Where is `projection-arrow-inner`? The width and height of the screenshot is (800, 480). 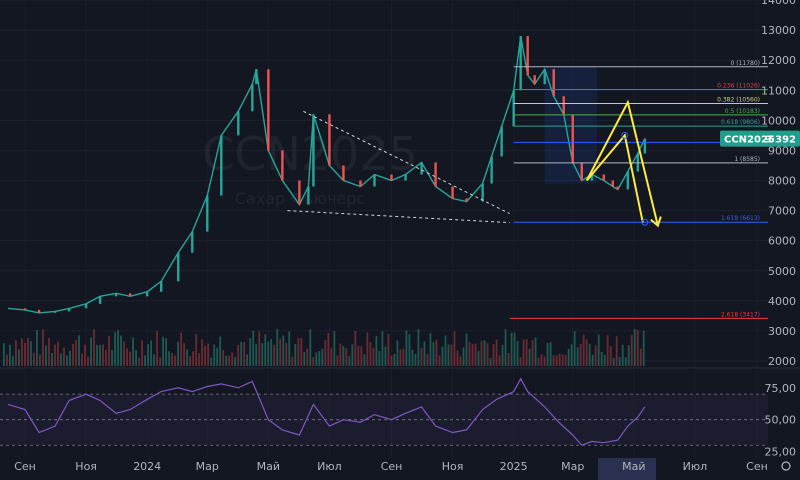 projection-arrow-inner is located at coordinates (614, 178).